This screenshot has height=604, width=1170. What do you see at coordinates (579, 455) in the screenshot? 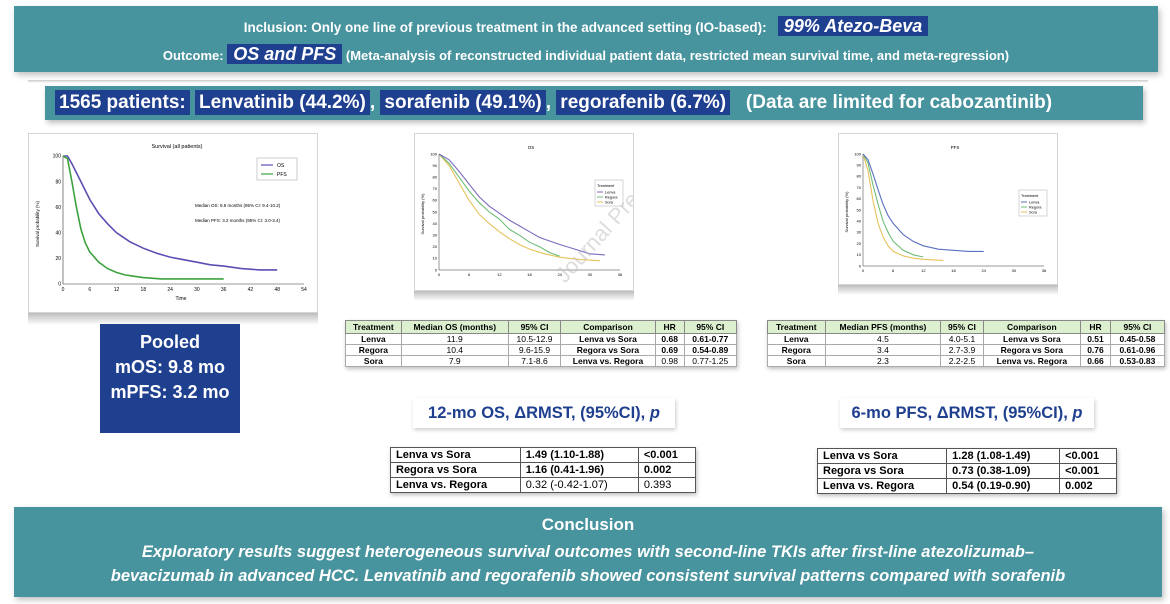
I see `table-cell: 1.49 (1.10-1.88)` at bounding box center [579, 455].